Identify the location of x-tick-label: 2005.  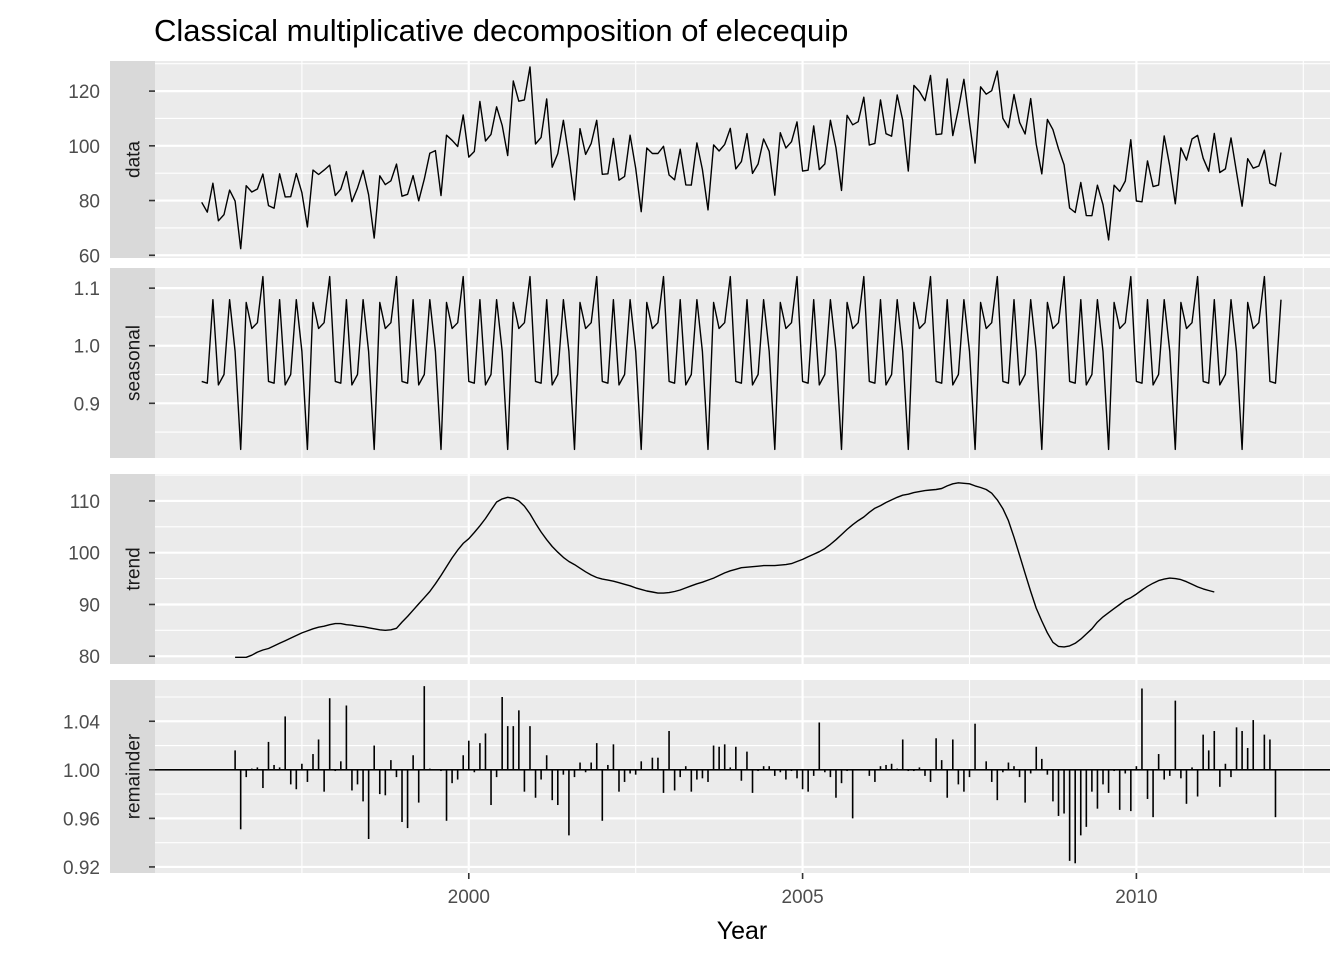
(802, 897).